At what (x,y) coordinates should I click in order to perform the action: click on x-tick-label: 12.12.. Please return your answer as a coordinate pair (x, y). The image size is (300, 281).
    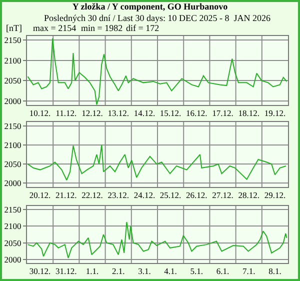
    Looking at the image, I should click on (92, 113).